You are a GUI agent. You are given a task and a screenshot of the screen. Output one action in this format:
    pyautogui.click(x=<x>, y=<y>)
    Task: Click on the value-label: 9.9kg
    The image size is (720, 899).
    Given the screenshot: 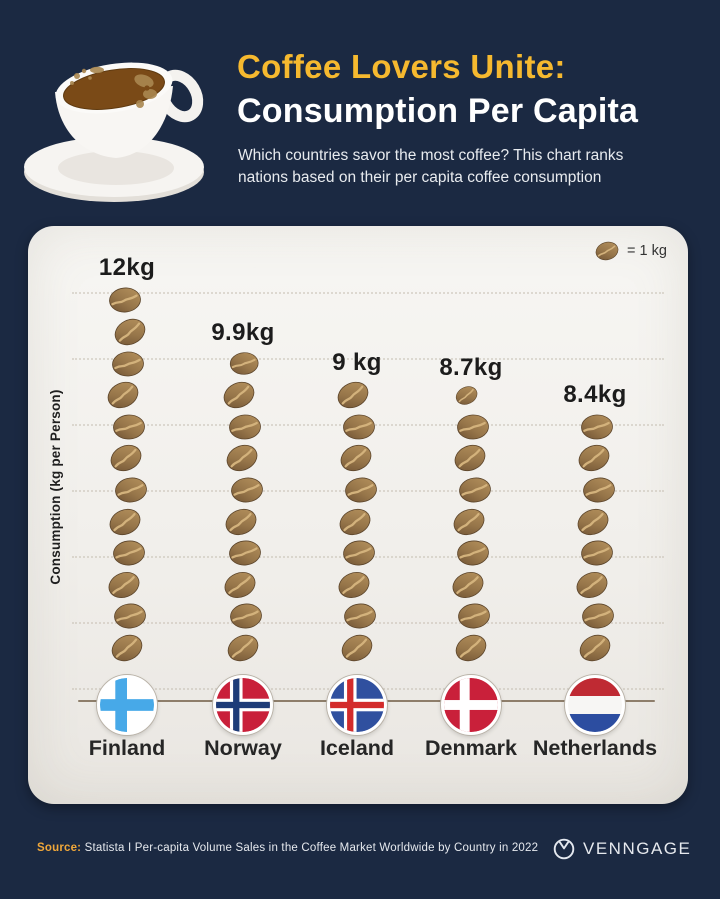 What is the action you would take?
    pyautogui.click(x=243, y=333)
    